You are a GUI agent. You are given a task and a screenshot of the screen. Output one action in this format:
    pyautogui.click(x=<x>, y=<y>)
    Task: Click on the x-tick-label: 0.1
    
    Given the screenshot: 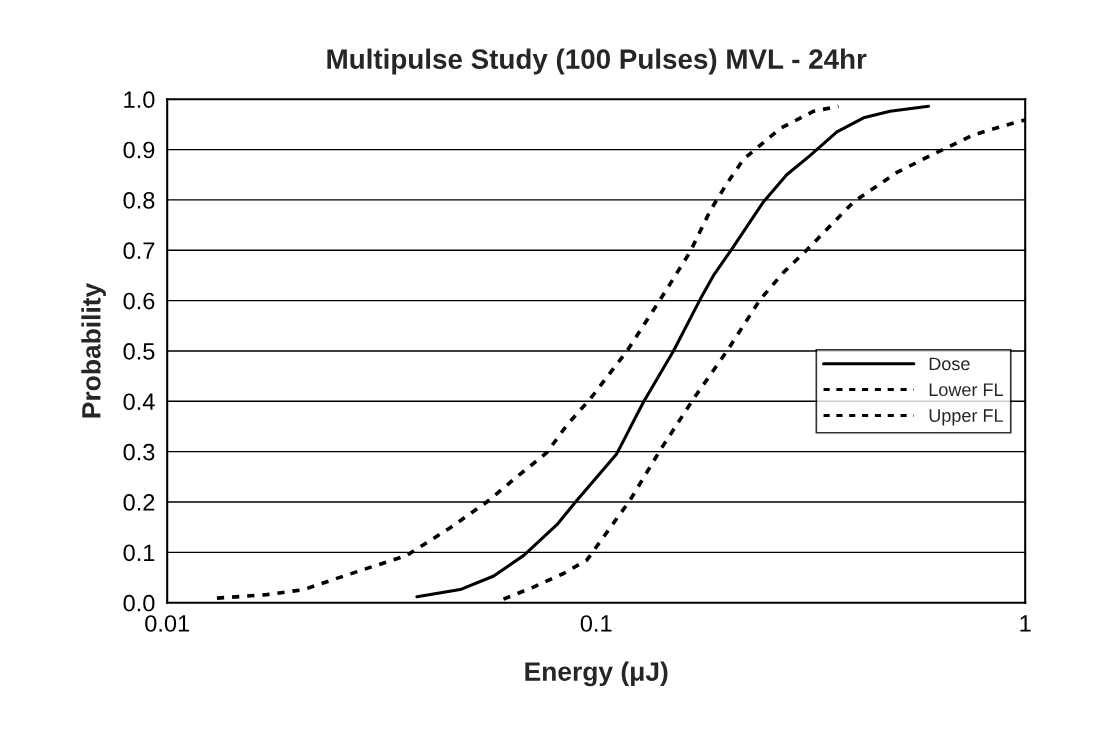 What is the action you would take?
    pyautogui.click(x=596, y=623)
    